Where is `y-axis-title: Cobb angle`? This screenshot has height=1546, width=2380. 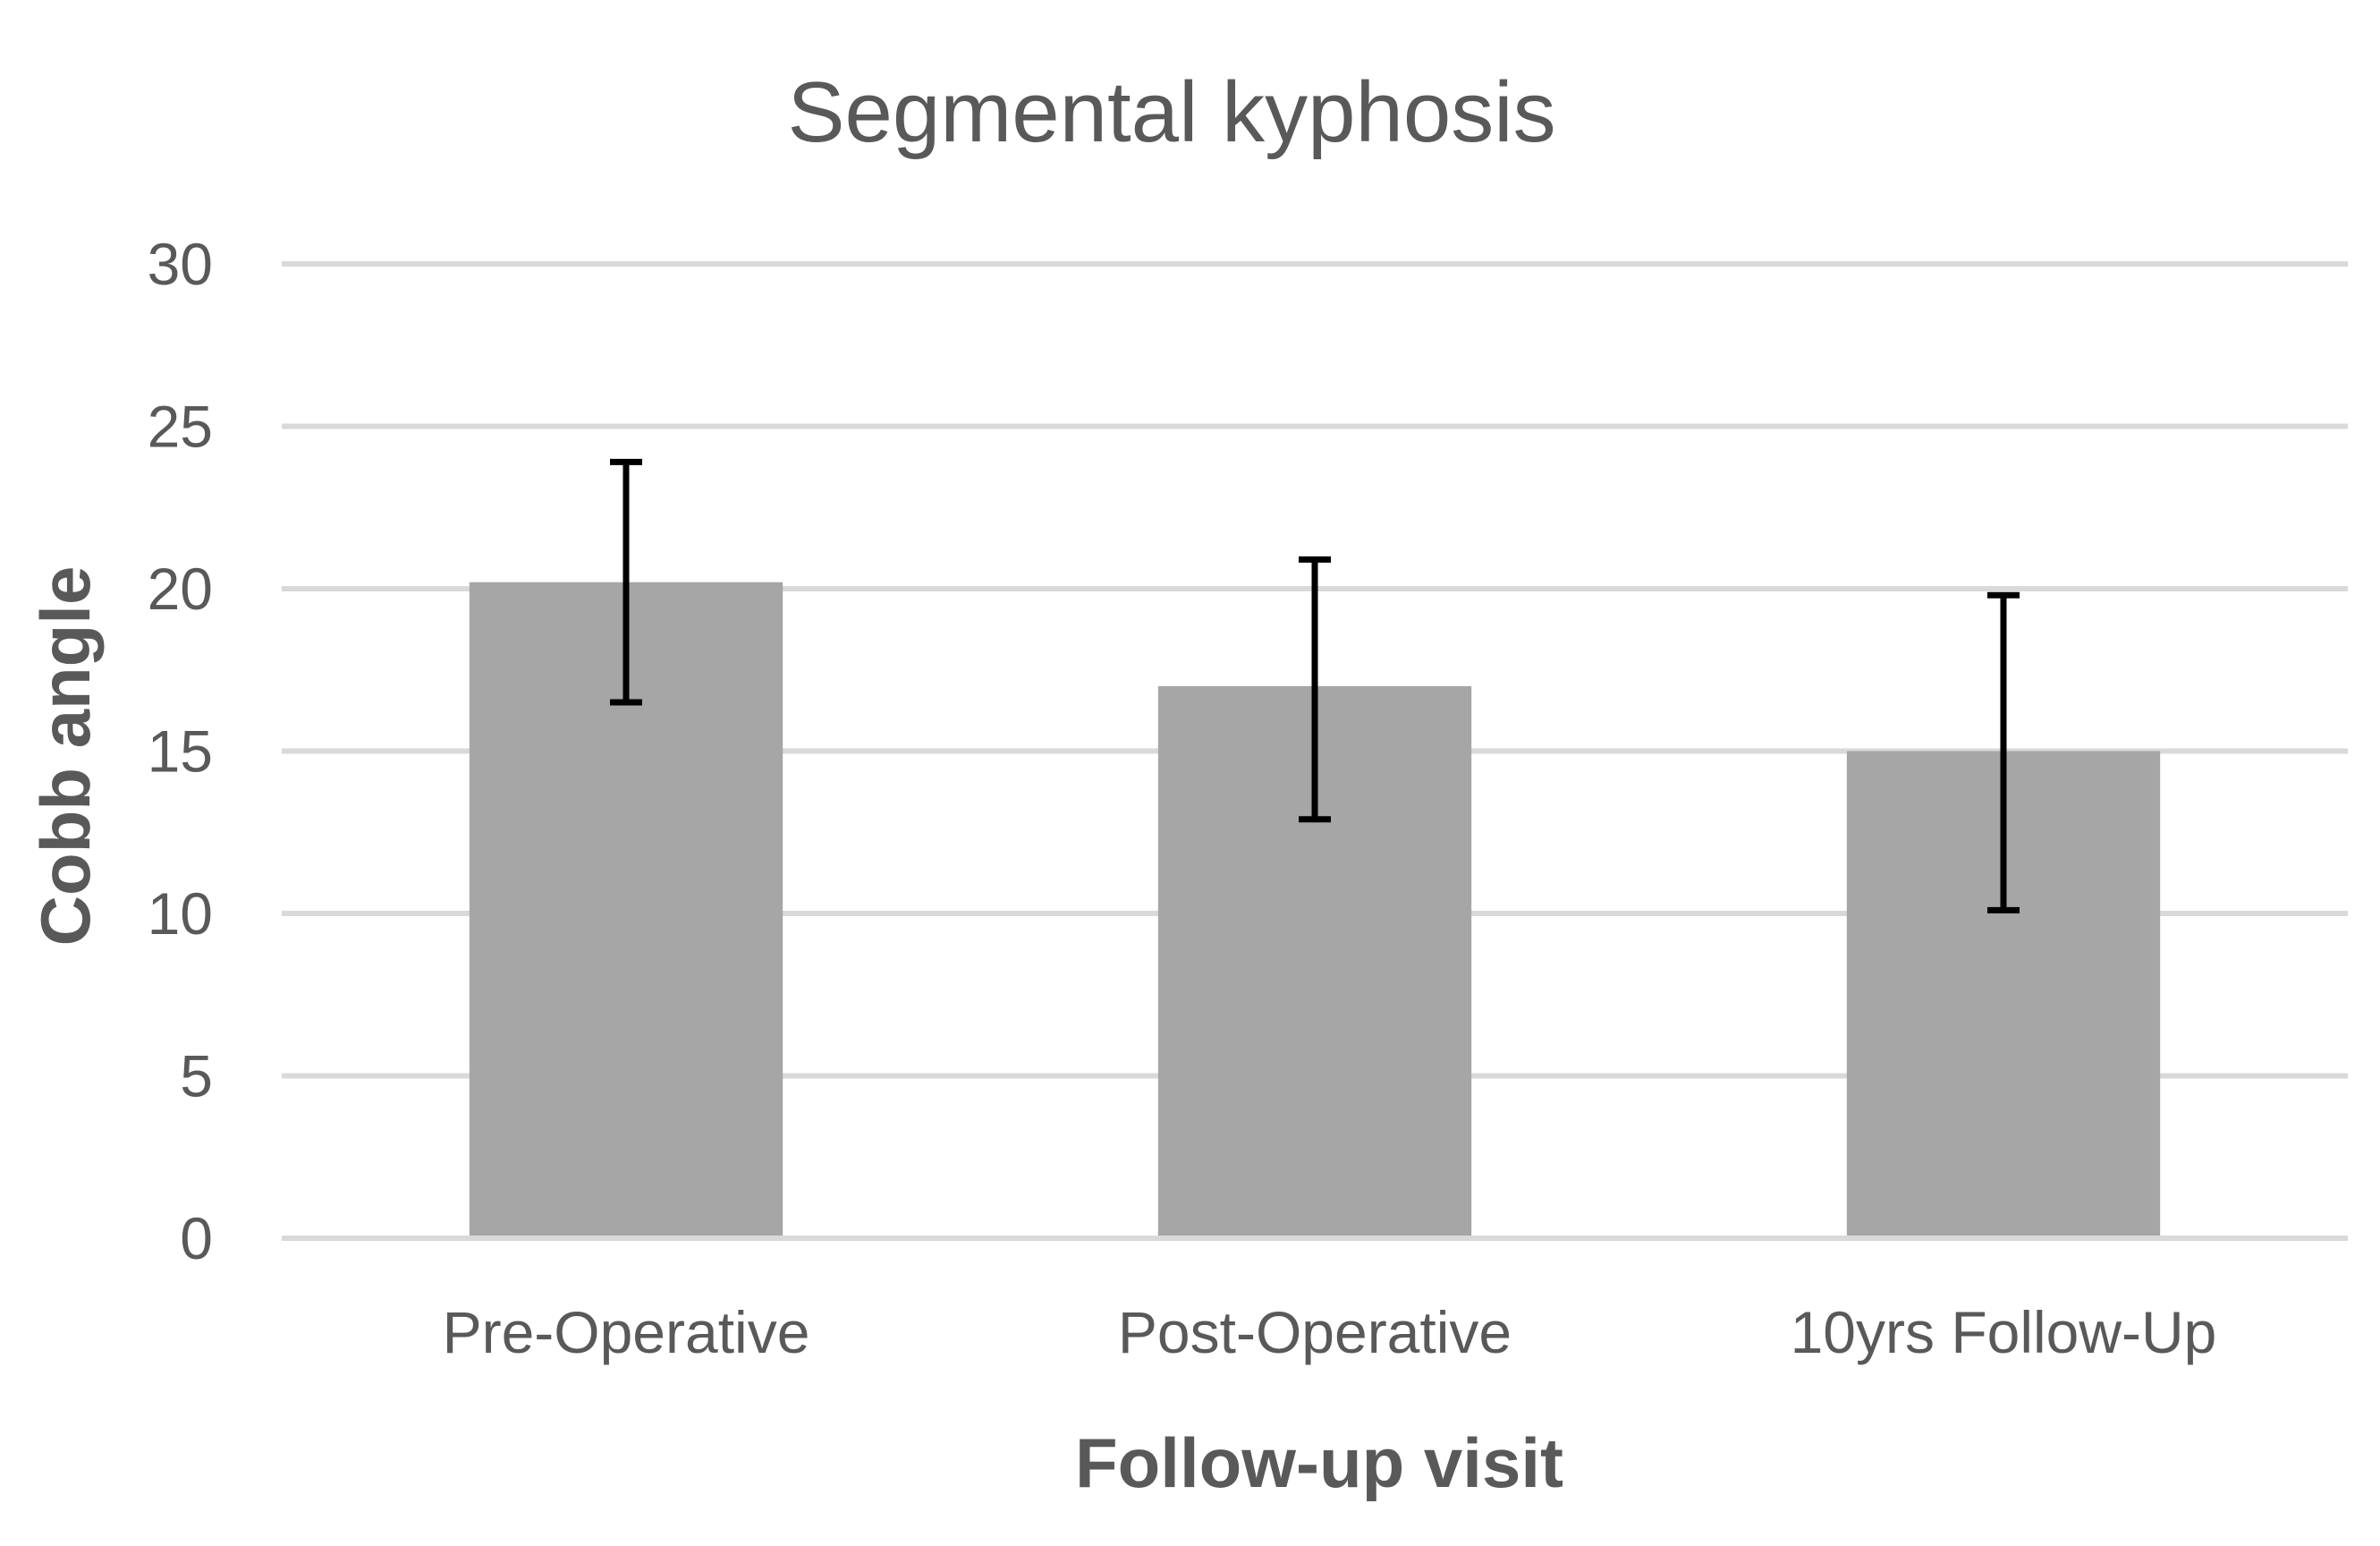
y-axis-title: Cobb angle is located at coordinates (65, 756).